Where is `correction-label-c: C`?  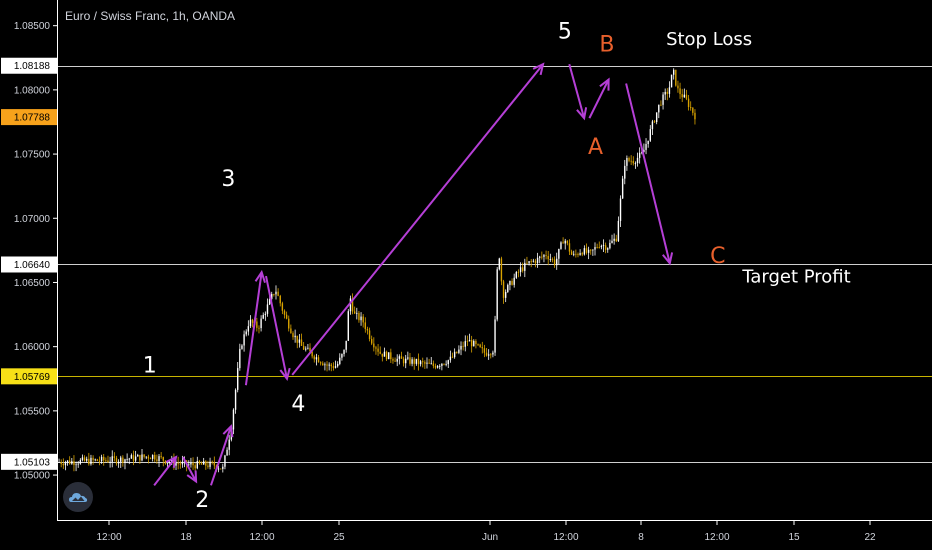
correction-label-c: C is located at coordinates (717, 256).